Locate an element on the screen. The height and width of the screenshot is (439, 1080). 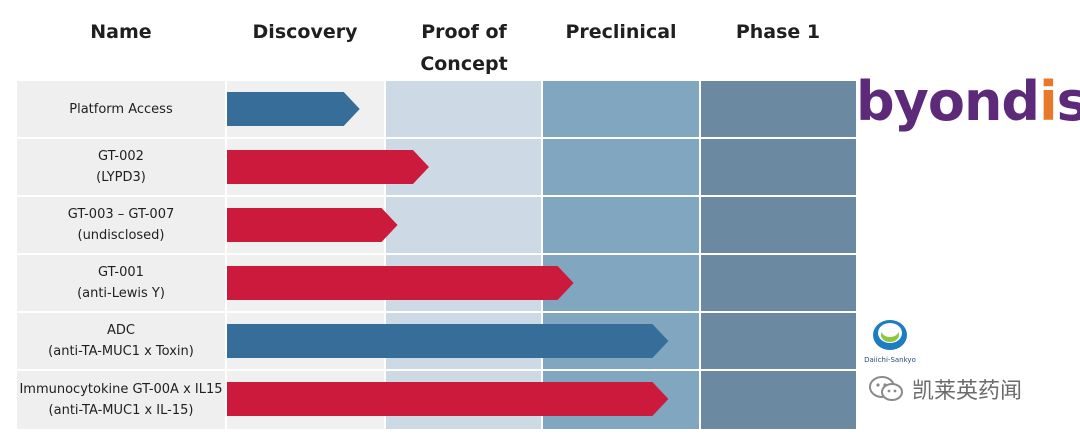
watermark-text: 凯莱英药闻 is located at coordinates (967, 391).